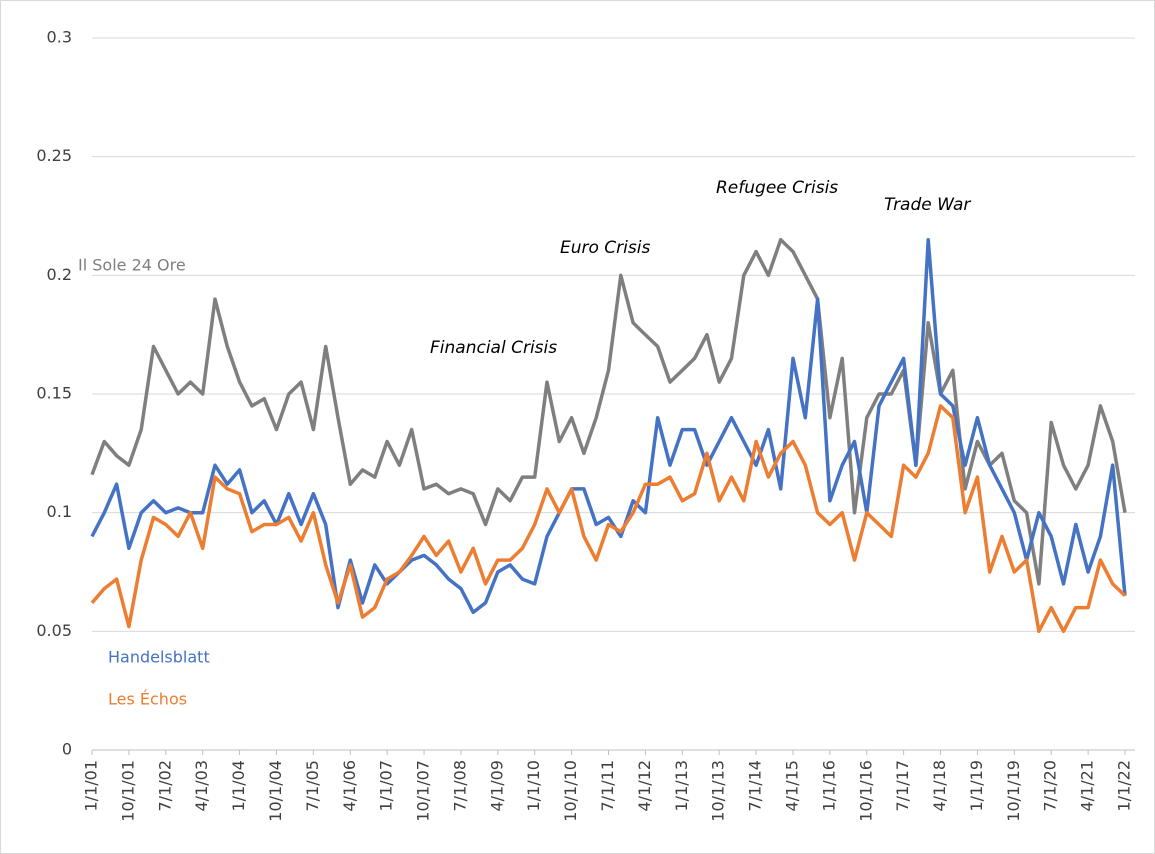 The image size is (1155, 854). What do you see at coordinates (91, 786) in the screenshot?
I see `x-tick-label: 1/1/01` at bounding box center [91, 786].